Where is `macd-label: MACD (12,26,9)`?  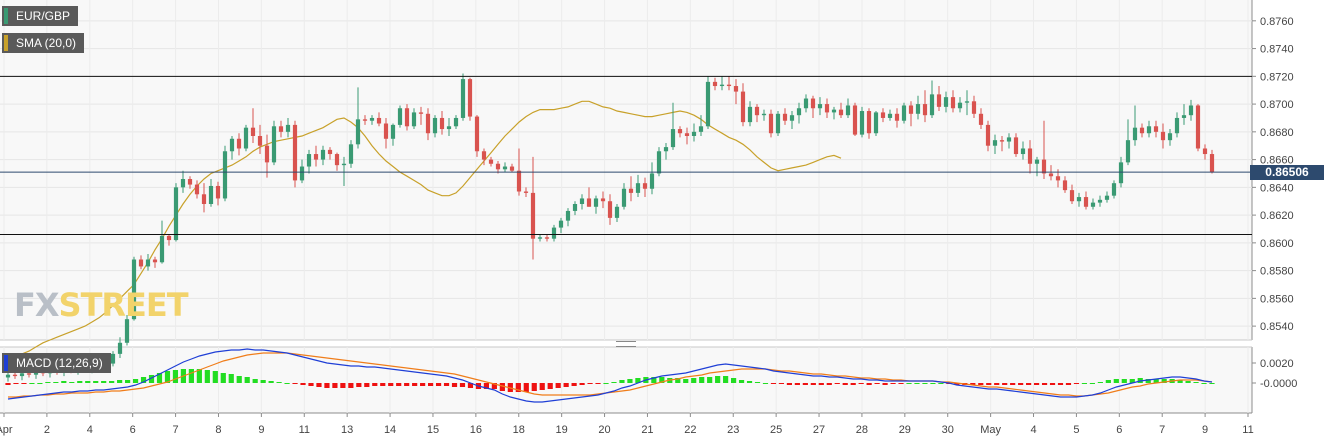 macd-label: MACD (12,26,9) is located at coordinates (59, 363).